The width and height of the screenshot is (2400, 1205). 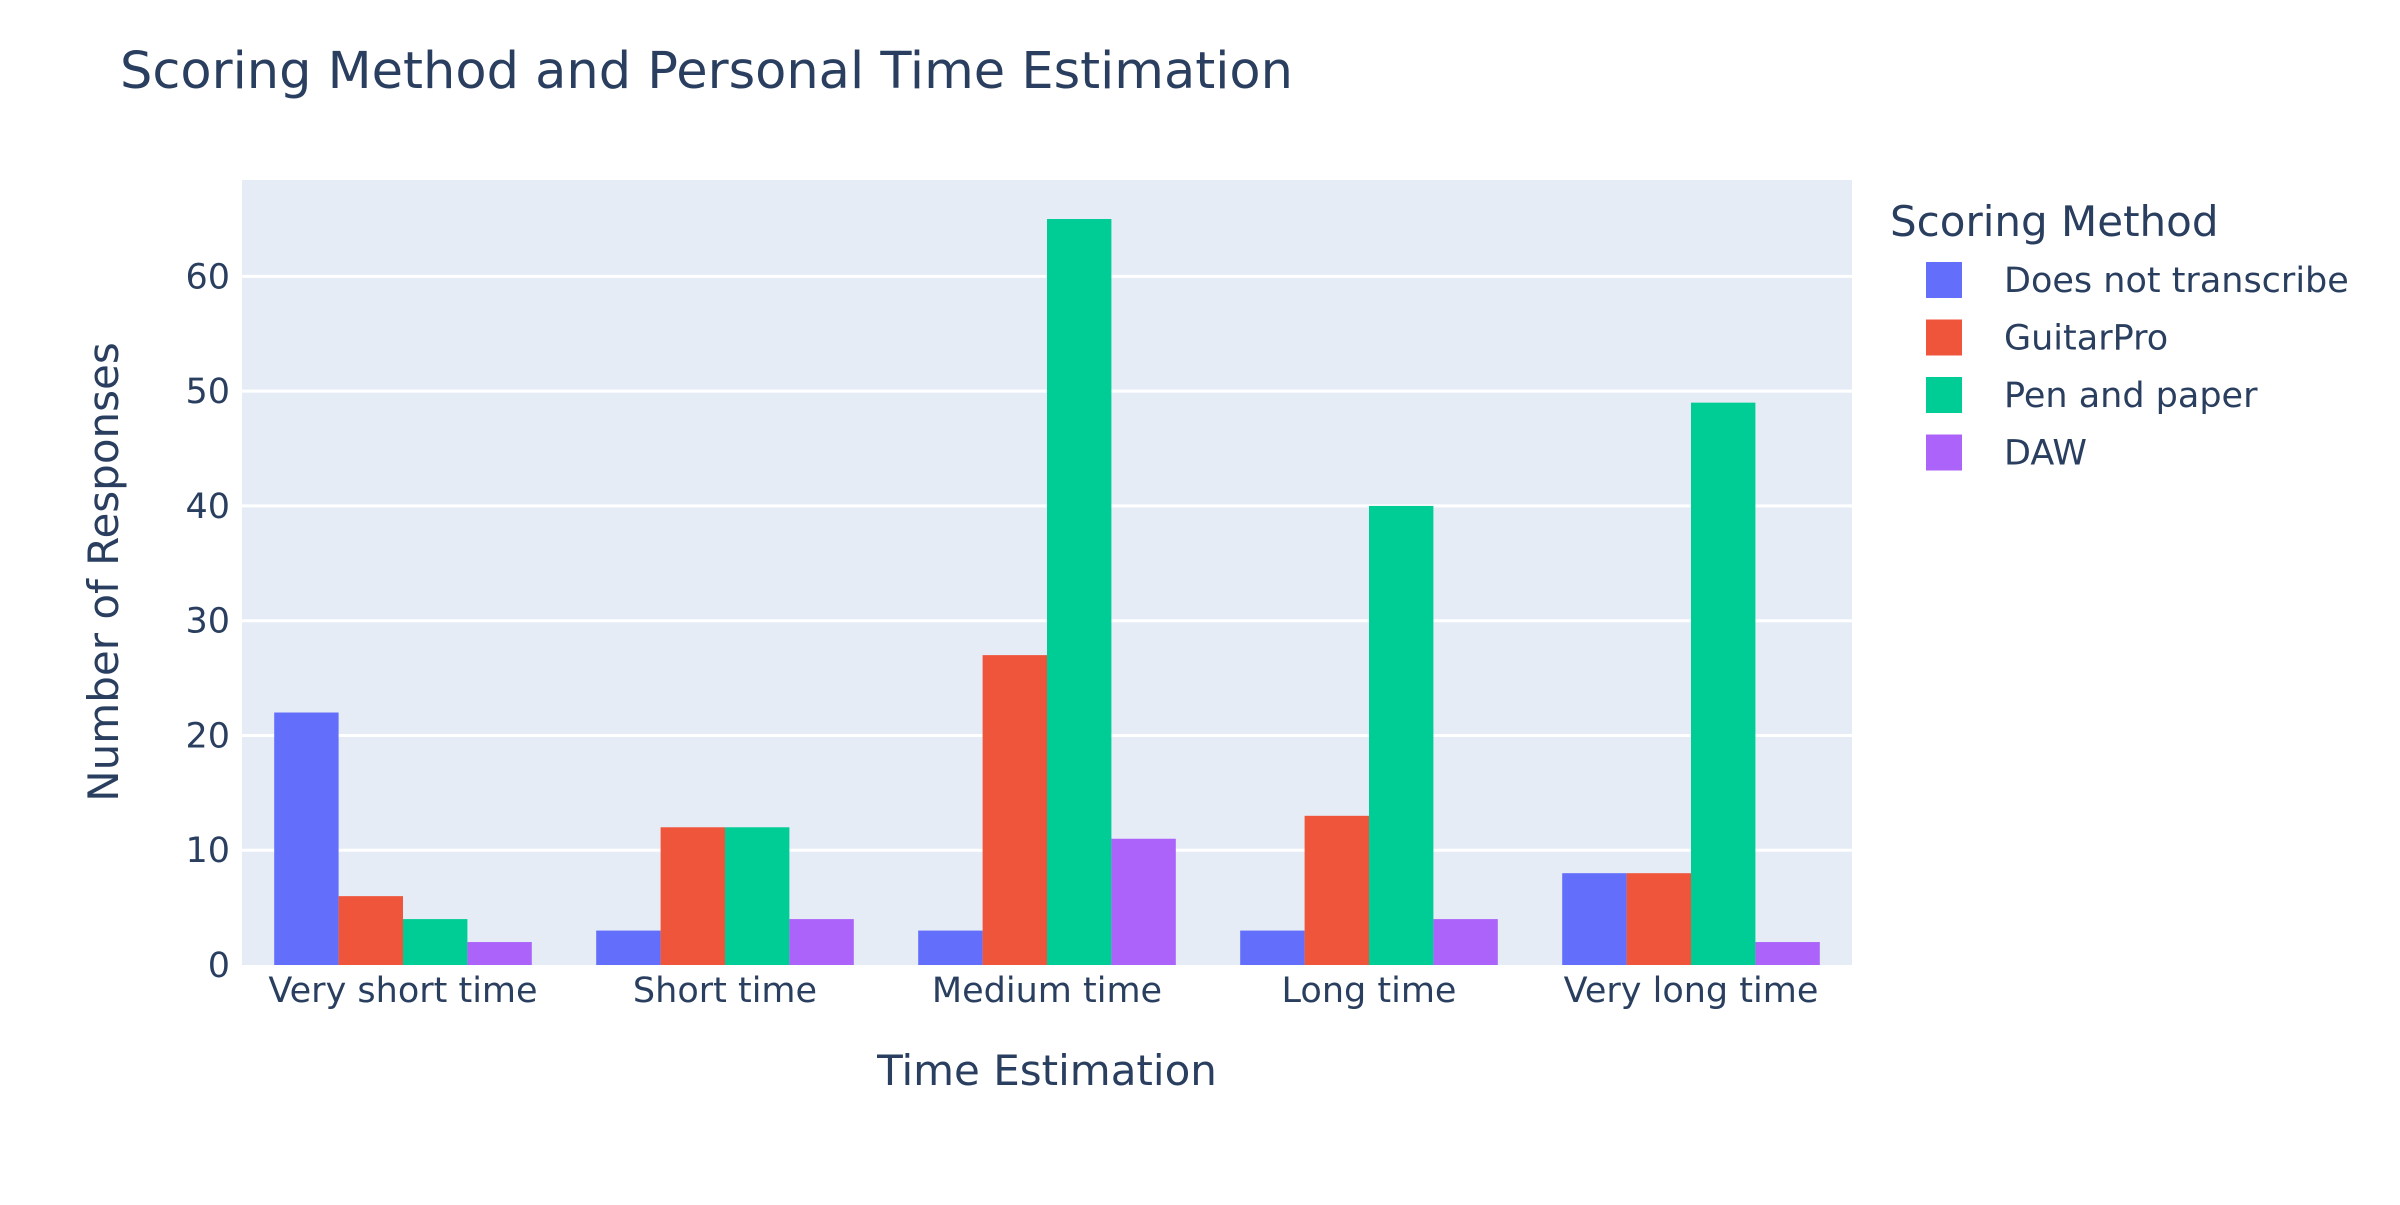 I want to click on legend-label: GuitarPro, so click(x=2086, y=339).